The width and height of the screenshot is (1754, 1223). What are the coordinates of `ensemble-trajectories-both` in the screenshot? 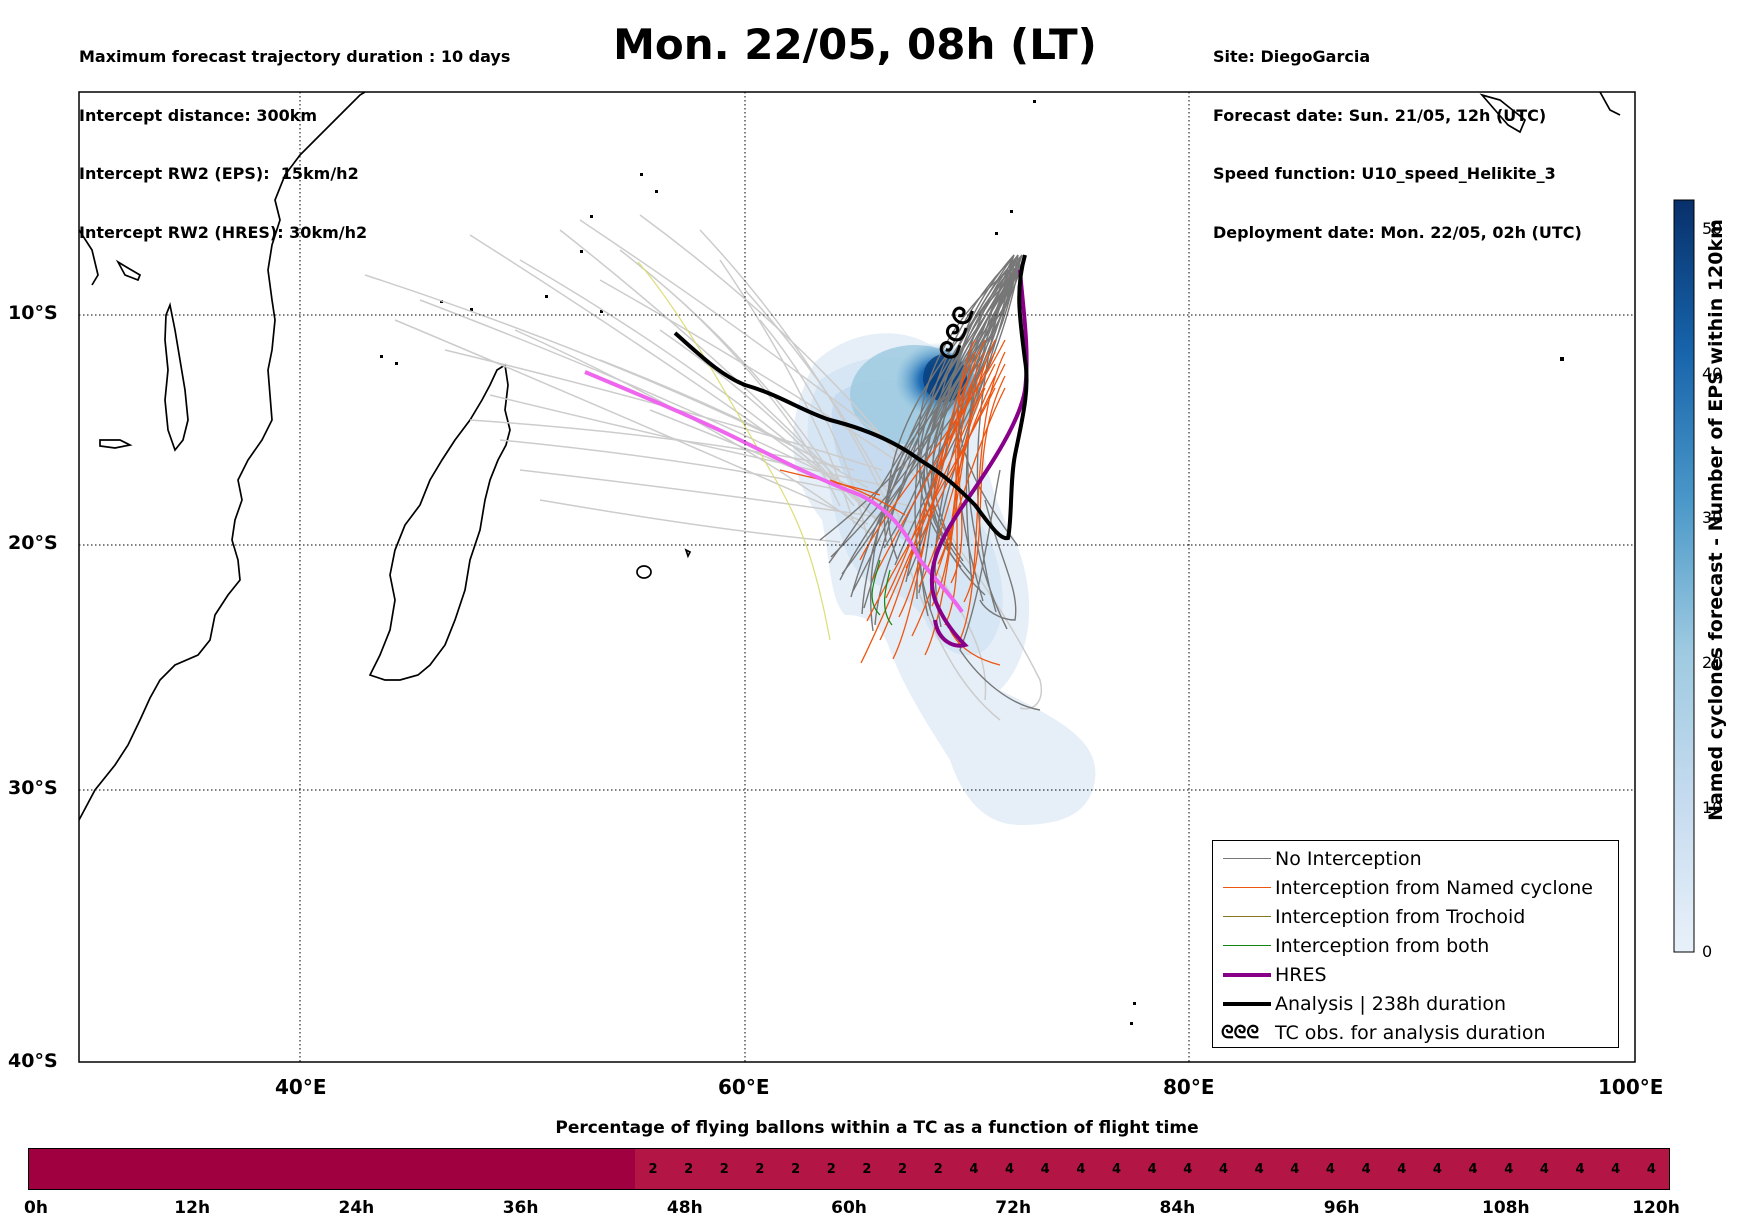 It's located at (882, 592).